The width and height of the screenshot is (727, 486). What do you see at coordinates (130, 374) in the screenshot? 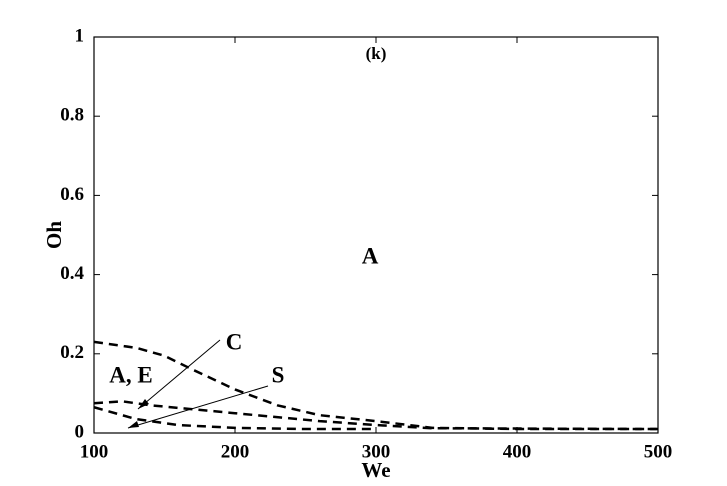
I see `annotation: A, E` at bounding box center [130, 374].